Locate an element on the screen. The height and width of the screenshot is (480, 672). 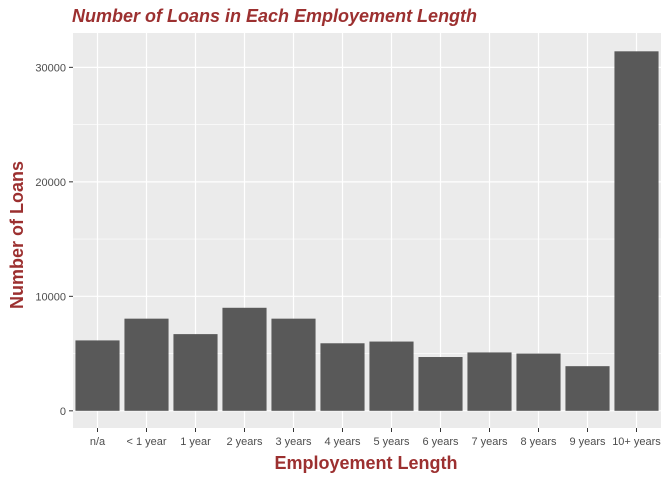
y-tick-label: 20000 is located at coordinates (50, 183).